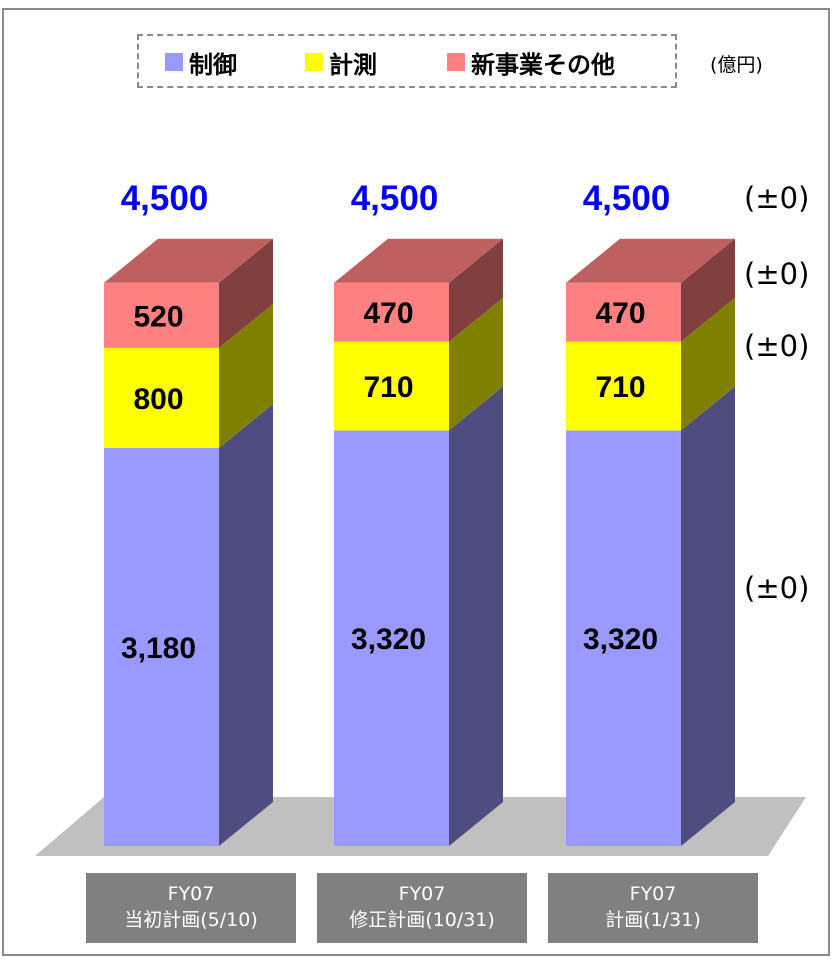 The image size is (836, 960). Describe the element at coordinates (191, 908) in the screenshot. I see `category-label-initial-plan: FY07 当初計画(5/10)` at that location.